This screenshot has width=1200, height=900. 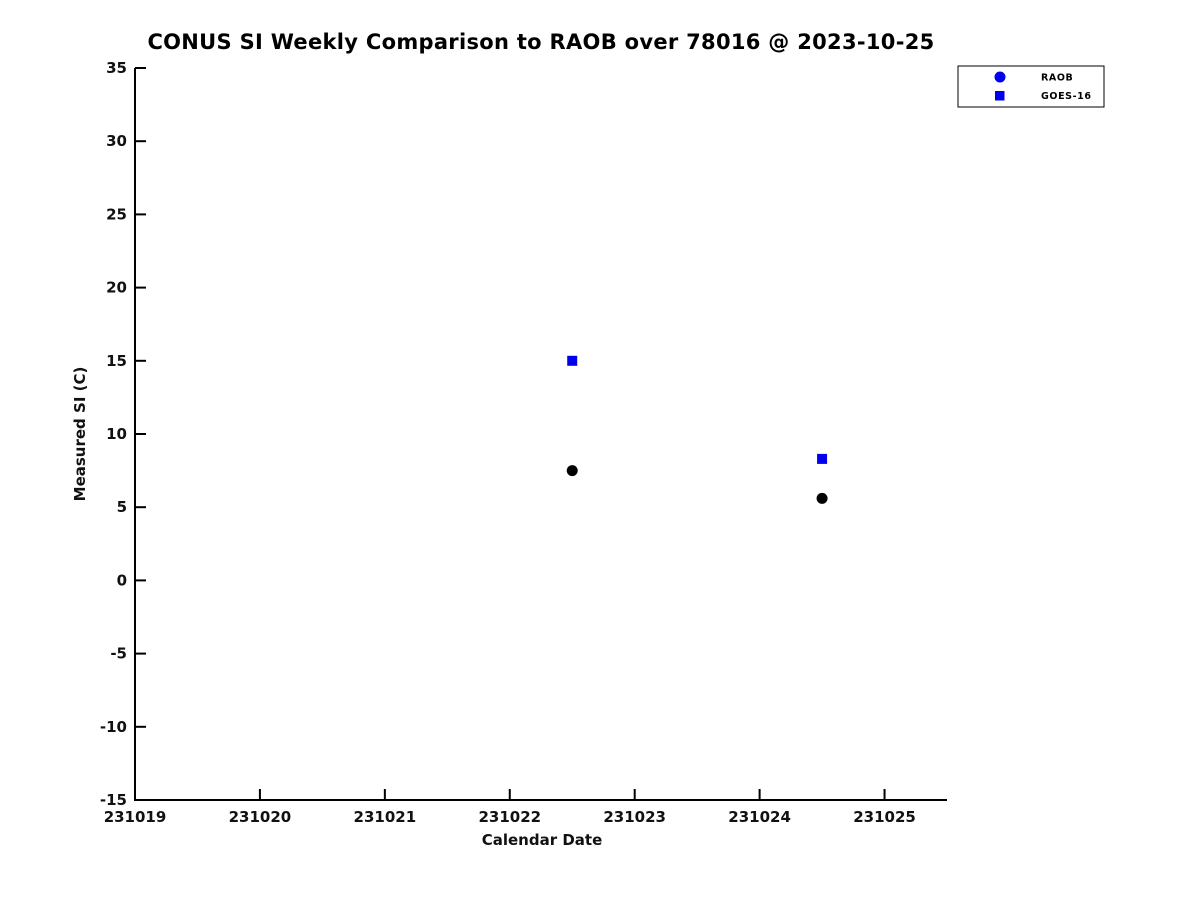 What do you see at coordinates (122, 507) in the screenshot?
I see `y-tick-label: 5` at bounding box center [122, 507].